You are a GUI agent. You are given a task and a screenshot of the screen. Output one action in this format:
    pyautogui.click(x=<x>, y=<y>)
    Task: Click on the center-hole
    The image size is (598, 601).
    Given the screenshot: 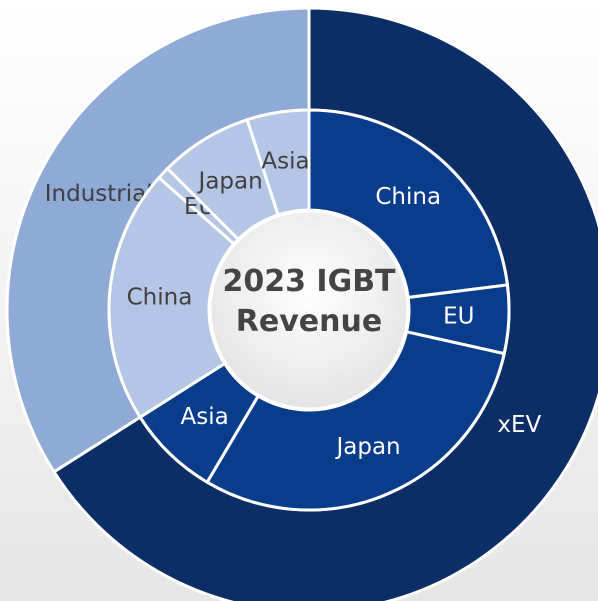 What is the action you would take?
    pyautogui.click(x=309, y=310)
    